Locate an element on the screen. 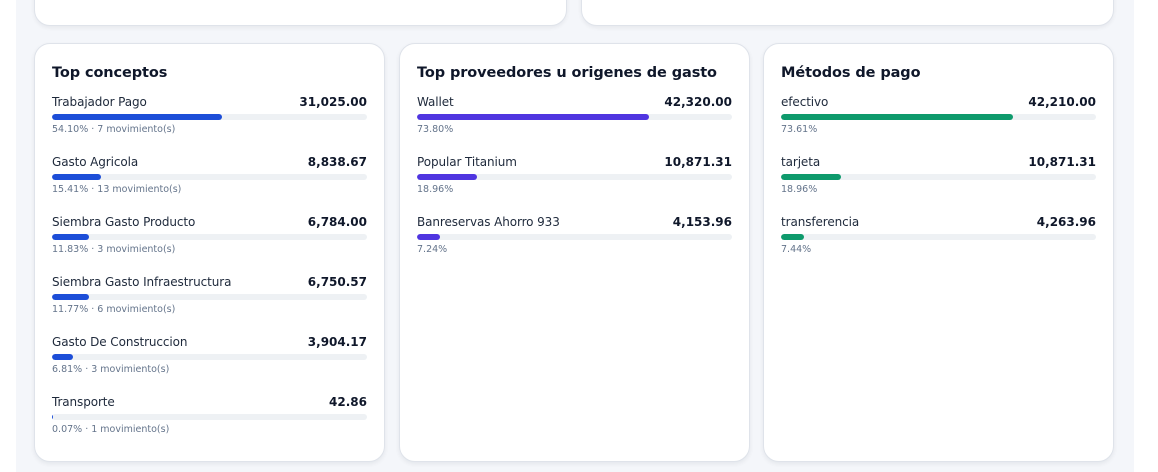 The width and height of the screenshot is (1158, 472). summary-card-partial-right is located at coordinates (847, 13).